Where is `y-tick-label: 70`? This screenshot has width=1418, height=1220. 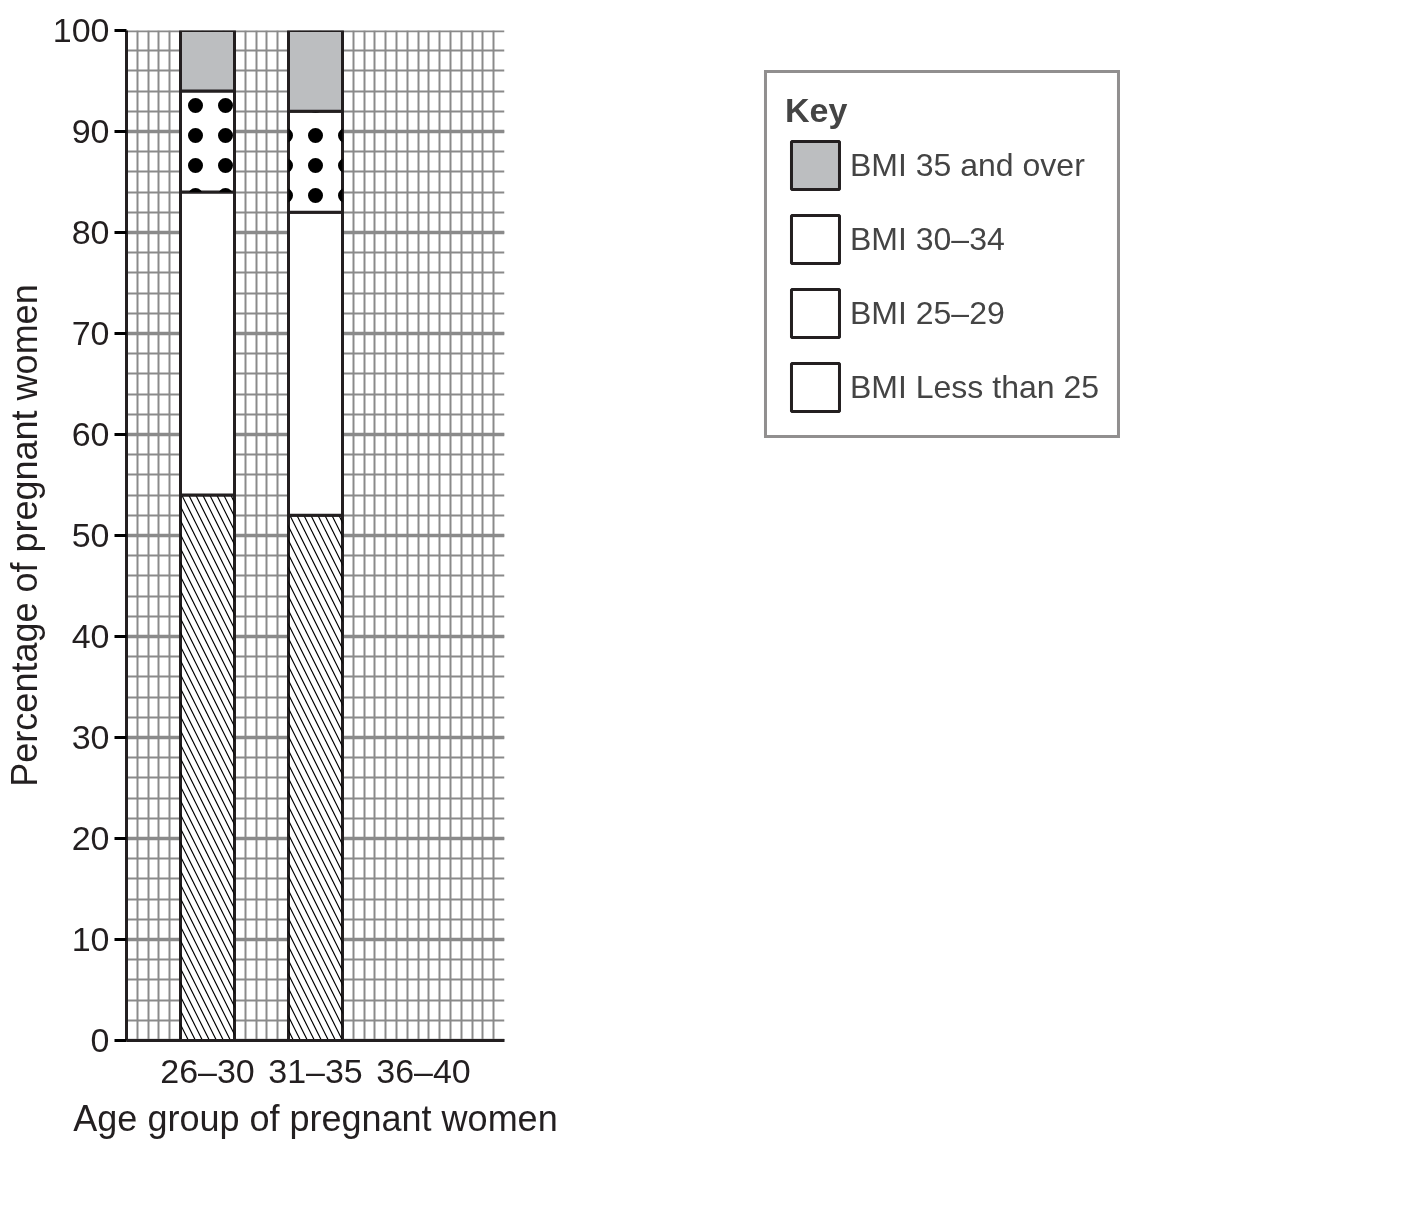 y-tick-label: 70 is located at coordinates (90, 333).